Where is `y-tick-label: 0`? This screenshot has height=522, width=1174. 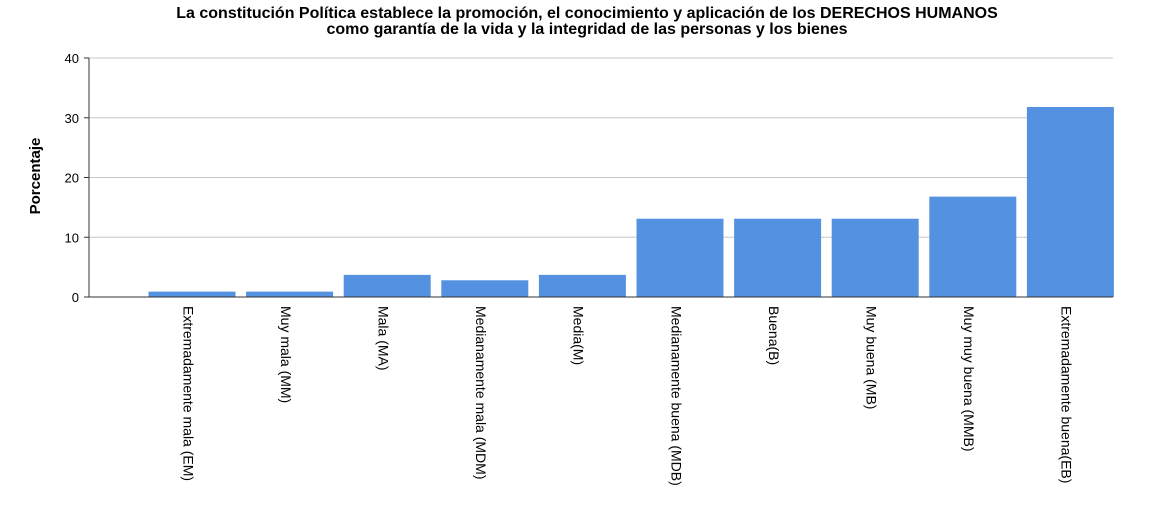
y-tick-label: 0 is located at coordinates (75, 297).